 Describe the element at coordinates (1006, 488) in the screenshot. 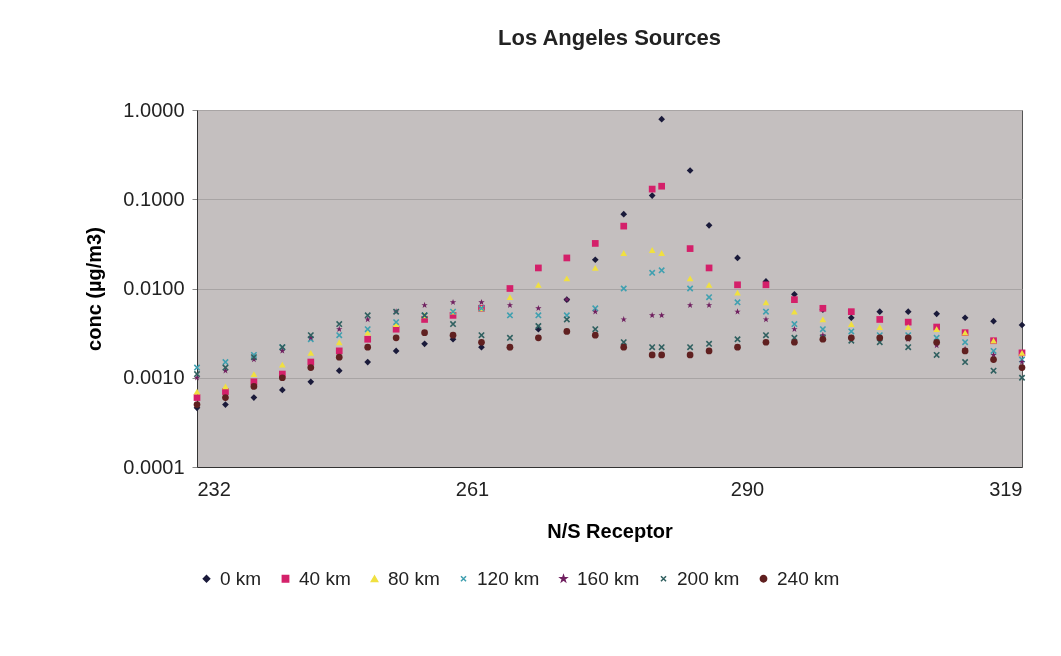

I see `x-tick-label: 319` at that location.